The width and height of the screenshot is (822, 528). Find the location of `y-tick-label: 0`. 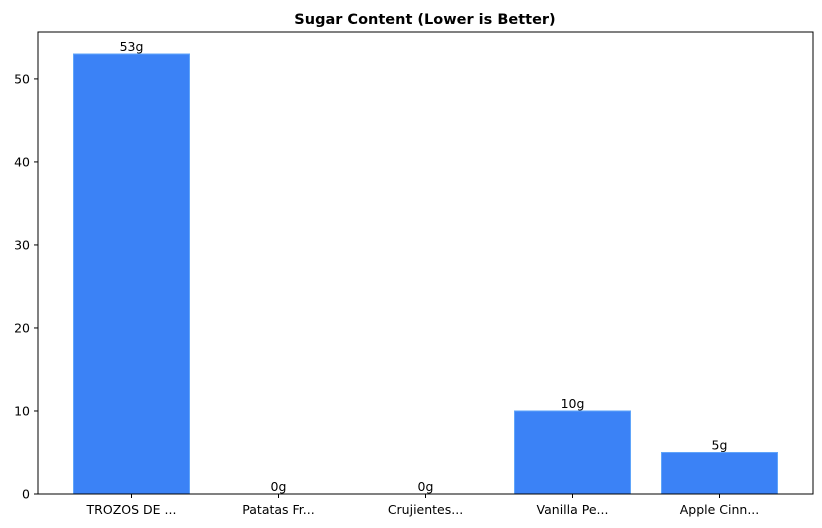

y-tick-label: 0 is located at coordinates (26, 494).